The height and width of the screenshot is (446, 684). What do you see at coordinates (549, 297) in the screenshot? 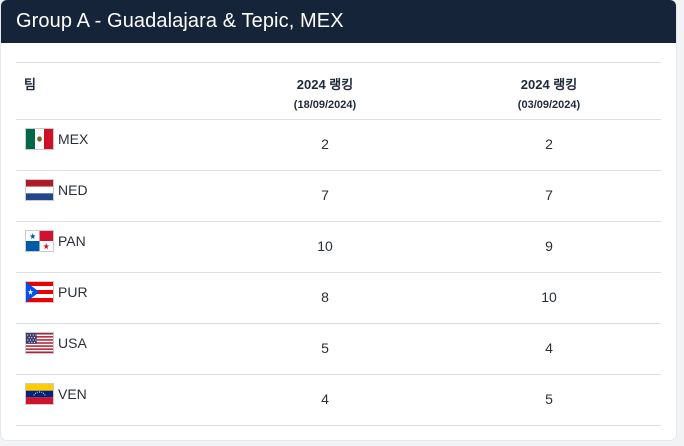
I see `ranking-value-2: 10` at bounding box center [549, 297].